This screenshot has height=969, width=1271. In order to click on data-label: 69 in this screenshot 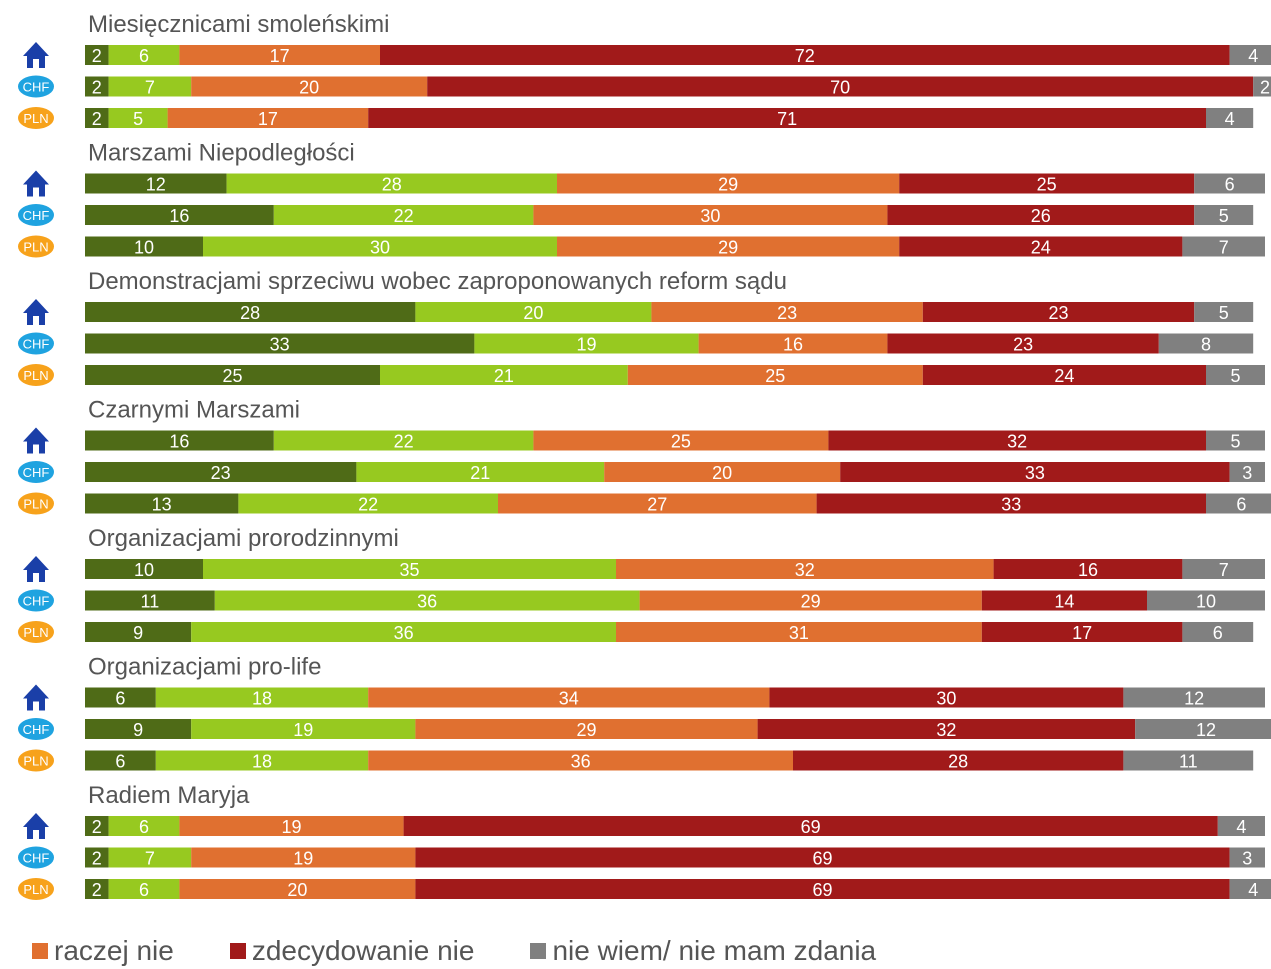, I will do `click(822, 859)`.